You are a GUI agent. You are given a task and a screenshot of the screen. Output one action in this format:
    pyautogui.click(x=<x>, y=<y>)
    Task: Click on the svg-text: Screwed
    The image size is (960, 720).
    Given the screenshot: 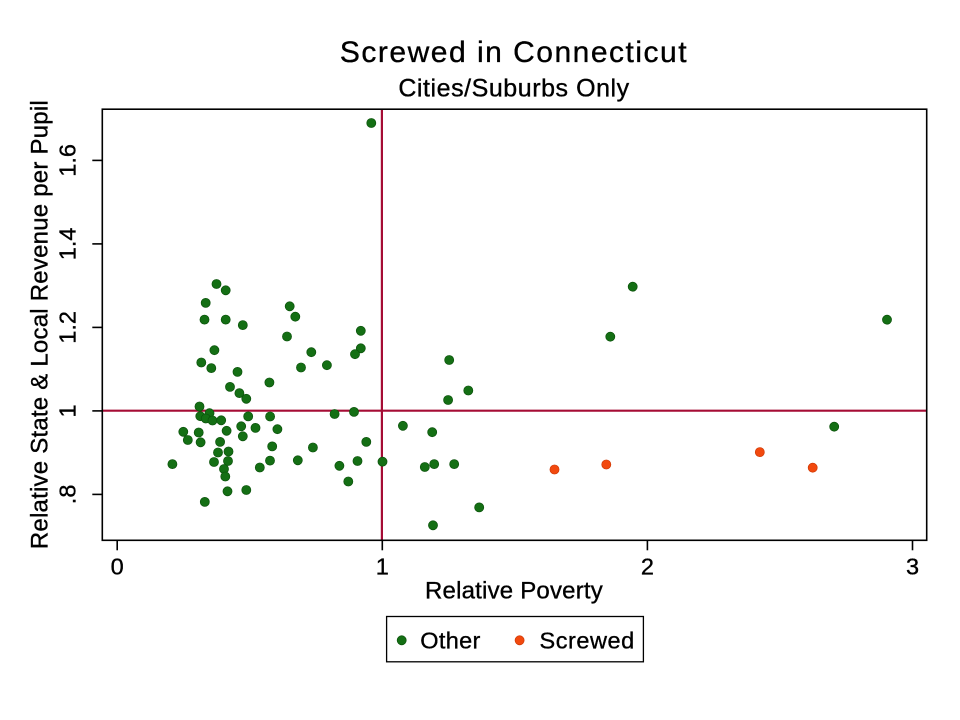 What is the action you would take?
    pyautogui.click(x=587, y=641)
    